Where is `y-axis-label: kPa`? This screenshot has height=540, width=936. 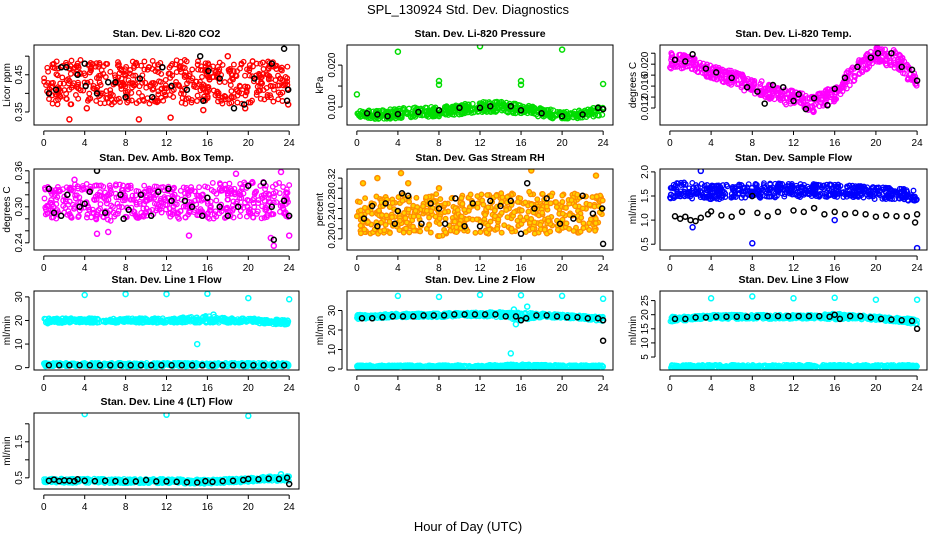 y-axis-label: kPa is located at coordinates (320, 85).